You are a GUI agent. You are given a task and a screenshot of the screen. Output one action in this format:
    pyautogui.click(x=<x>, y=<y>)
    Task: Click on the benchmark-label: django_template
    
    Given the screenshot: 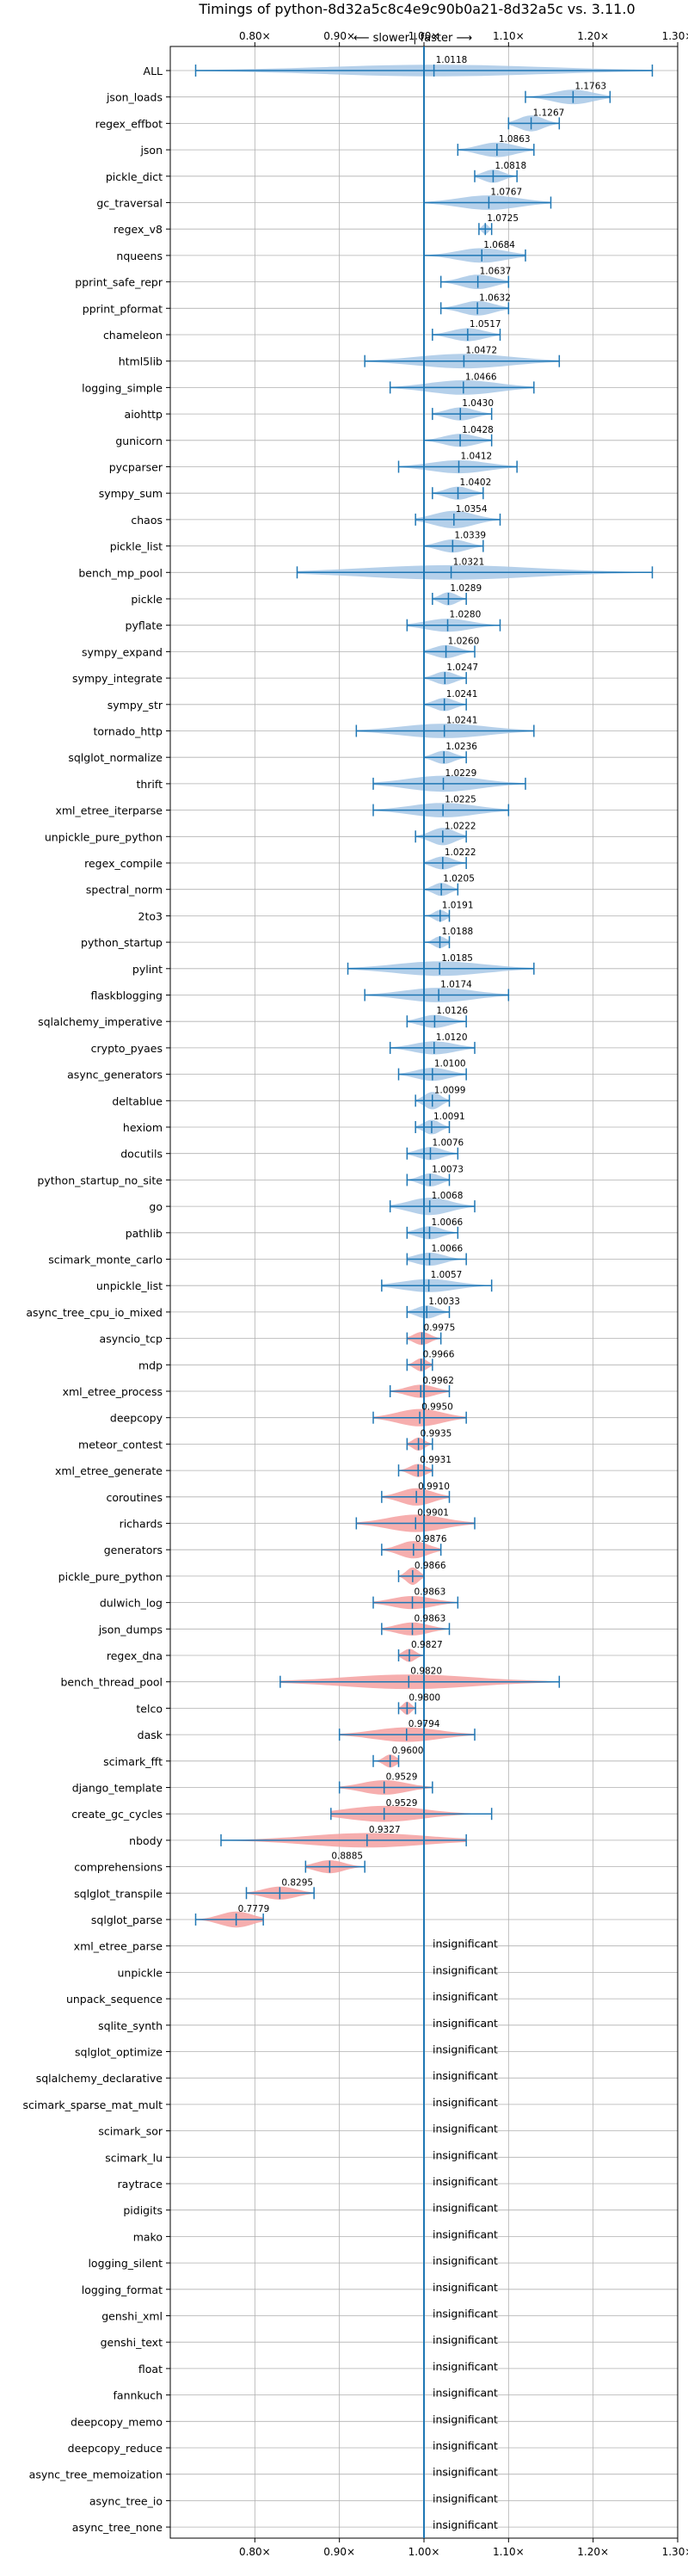 What is the action you would take?
    pyautogui.click(x=117, y=1788)
    